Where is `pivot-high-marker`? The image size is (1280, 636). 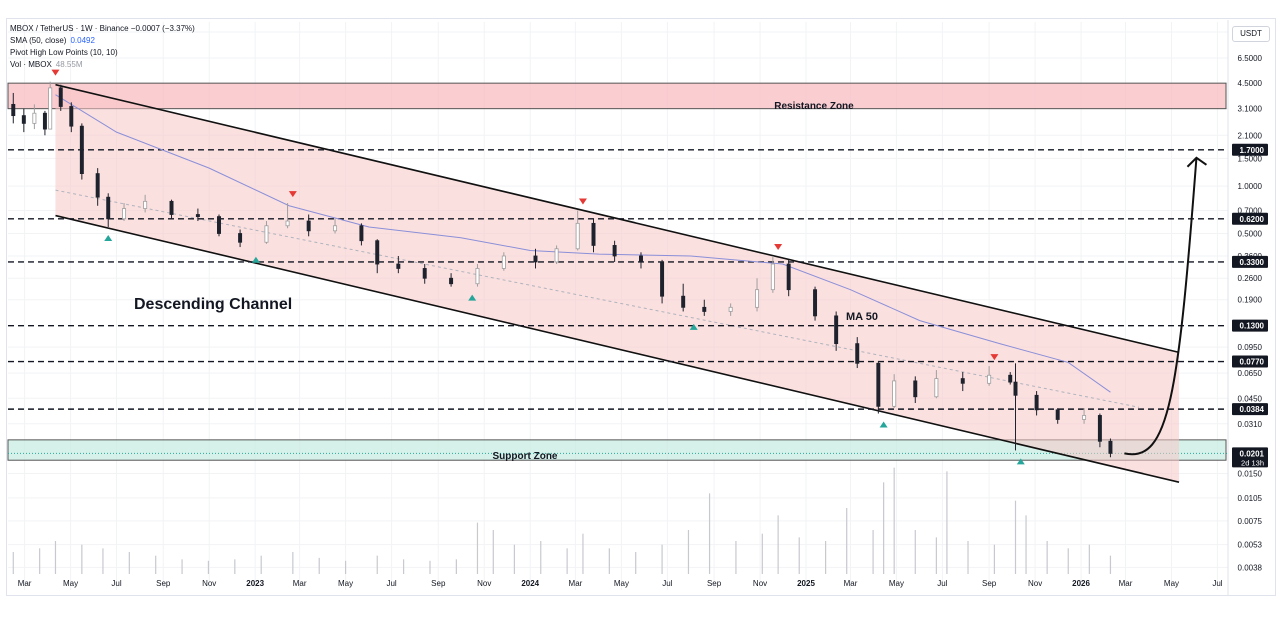
pivot-high-marker is located at coordinates (55, 72).